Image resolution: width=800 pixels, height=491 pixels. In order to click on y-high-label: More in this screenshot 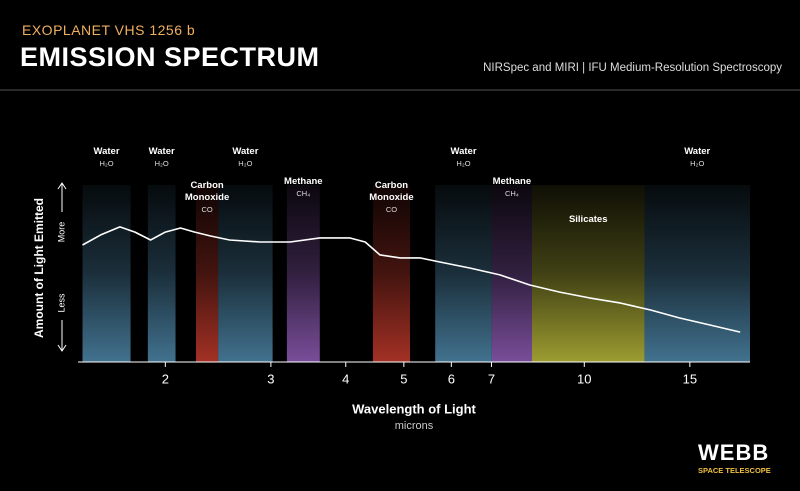, I will do `click(61, 232)`.